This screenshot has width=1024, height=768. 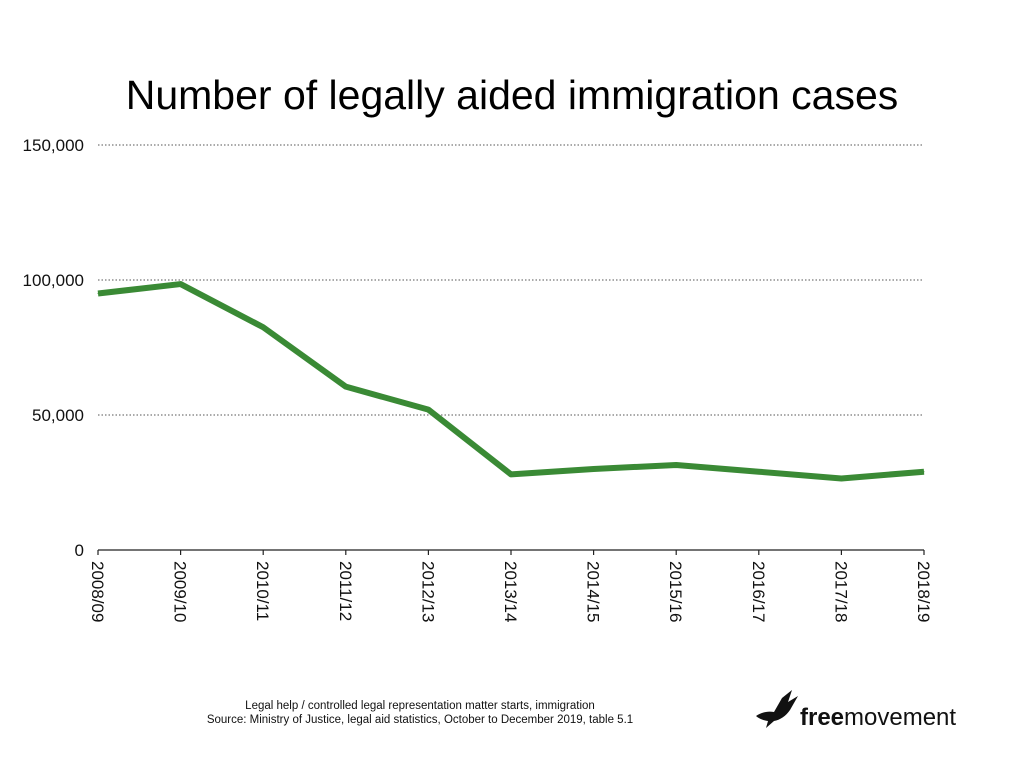 What do you see at coordinates (822, 717) in the screenshot?
I see `logo-text-bold: free` at bounding box center [822, 717].